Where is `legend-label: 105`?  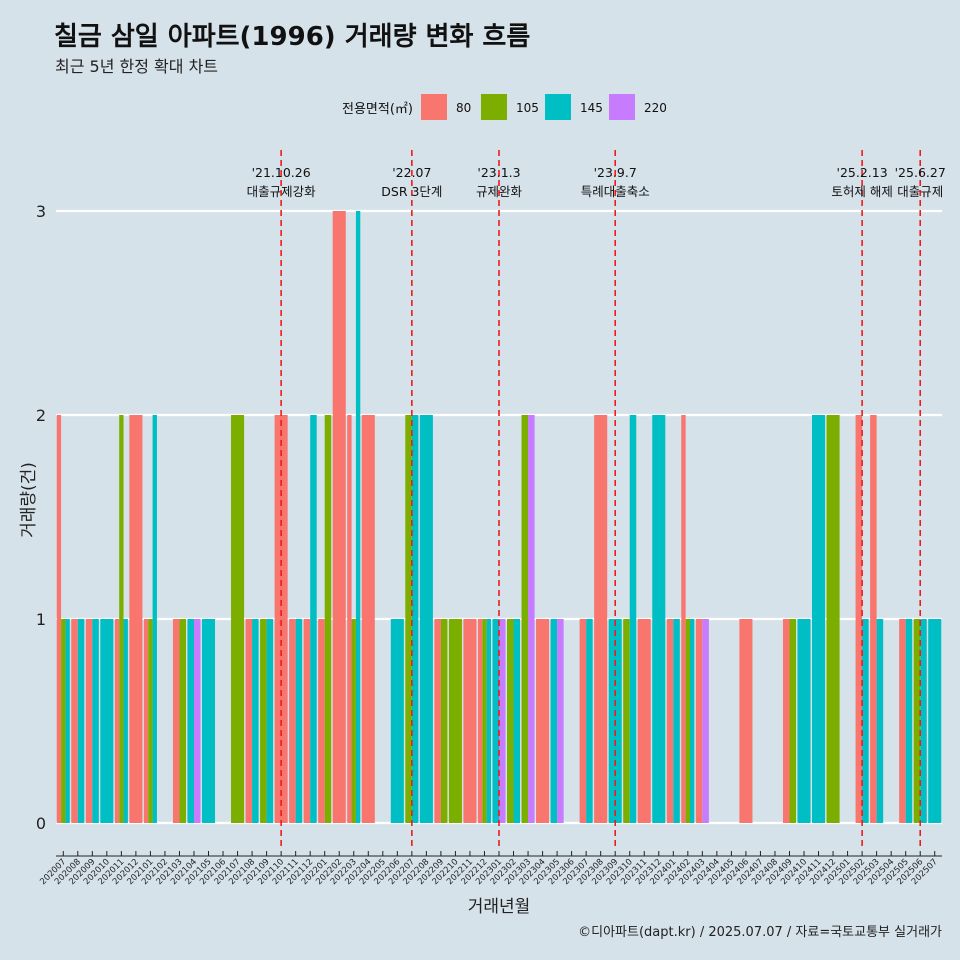
legend-label: 105 is located at coordinates (527, 108).